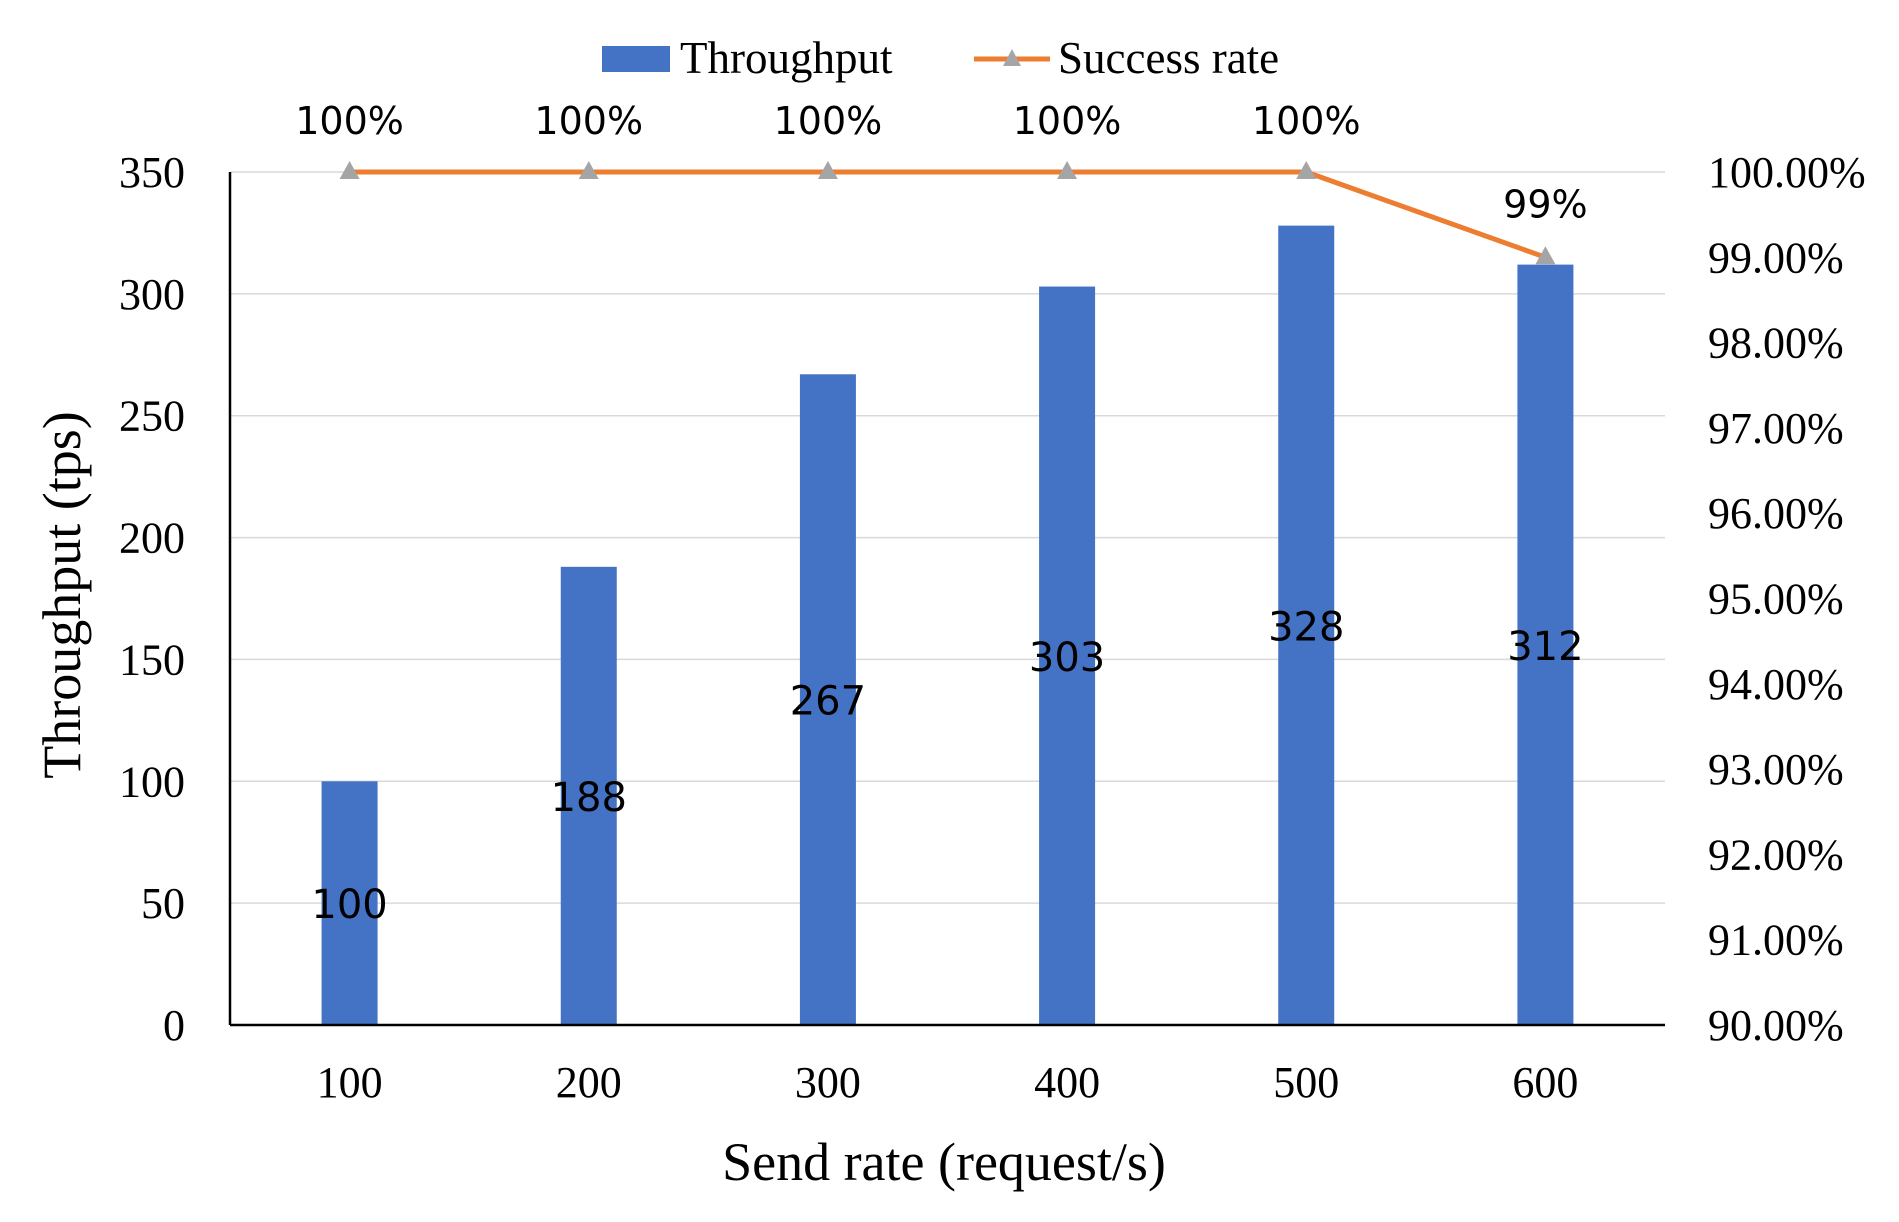 This screenshot has height=1222, width=1899. What do you see at coordinates (1776, 1025) in the screenshot?
I see `y2-tick-label: 90.00%` at bounding box center [1776, 1025].